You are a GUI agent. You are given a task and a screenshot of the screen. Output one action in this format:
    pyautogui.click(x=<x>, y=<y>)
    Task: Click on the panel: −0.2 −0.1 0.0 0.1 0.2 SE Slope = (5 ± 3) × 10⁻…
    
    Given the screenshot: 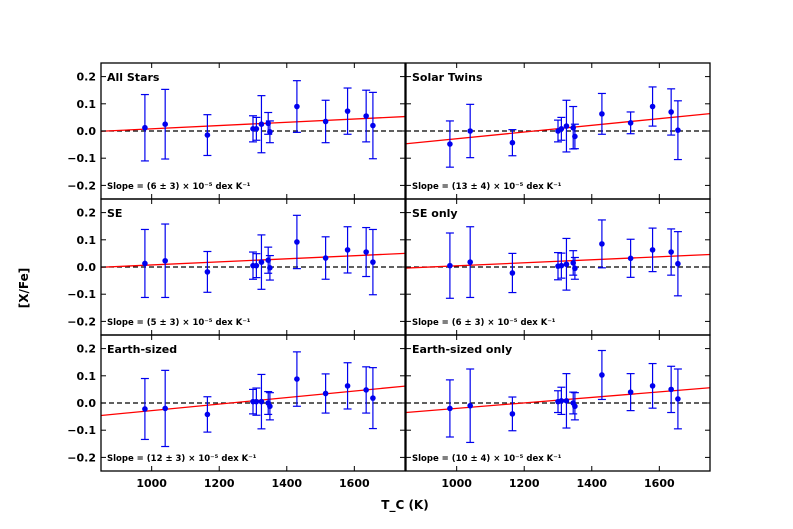 What is the action you would take?
    pyautogui.click(x=236, y=267)
    